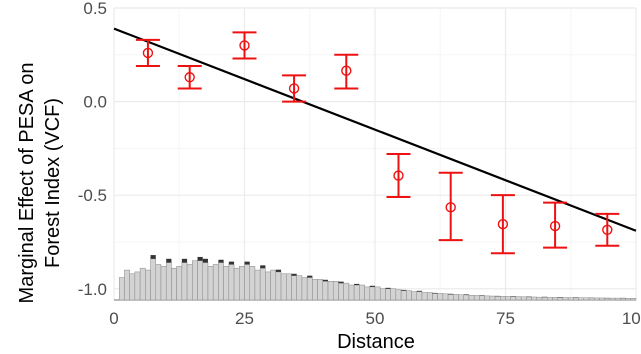 This screenshot has width=641, height=354. Describe the element at coordinates (505, 318) in the screenshot. I see `x-tick-label: 75` at that location.